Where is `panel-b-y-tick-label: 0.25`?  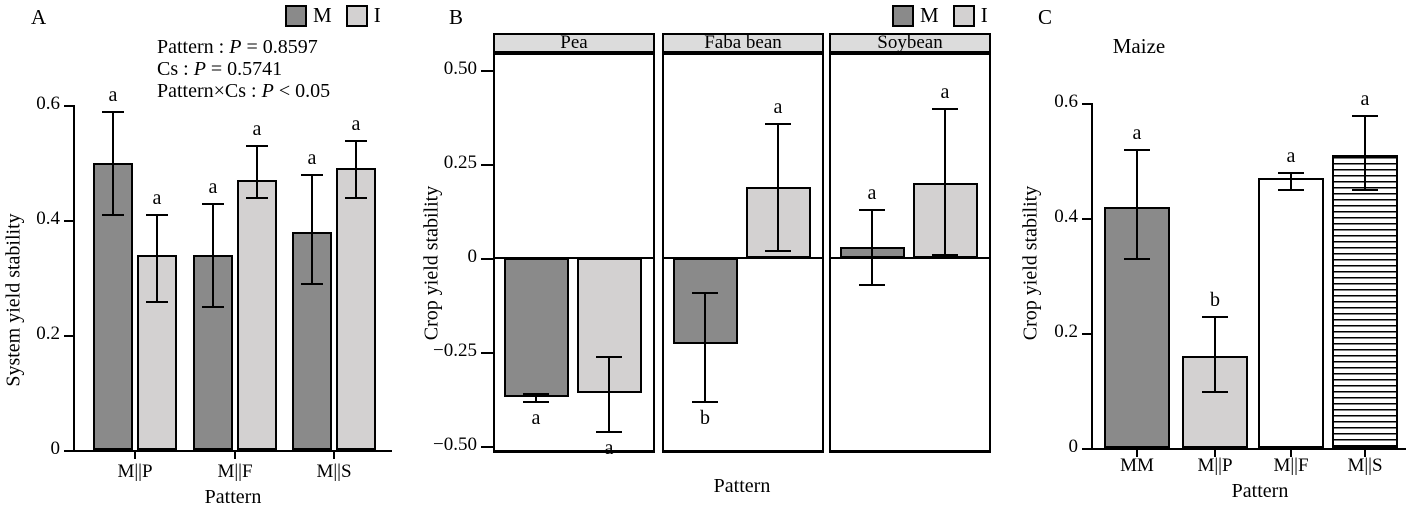 panel-b-y-tick-label: 0.25 is located at coordinates (460, 162).